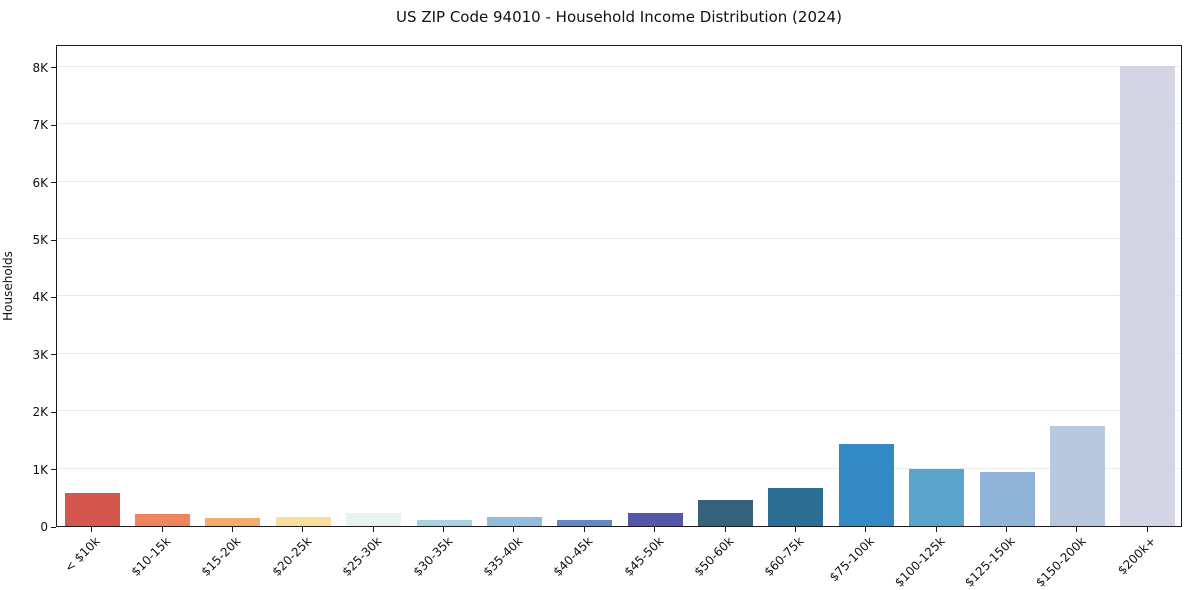 The image size is (1189, 590). What do you see at coordinates (784, 556) in the screenshot?
I see `x-tick-label: $60-75k` at bounding box center [784, 556].